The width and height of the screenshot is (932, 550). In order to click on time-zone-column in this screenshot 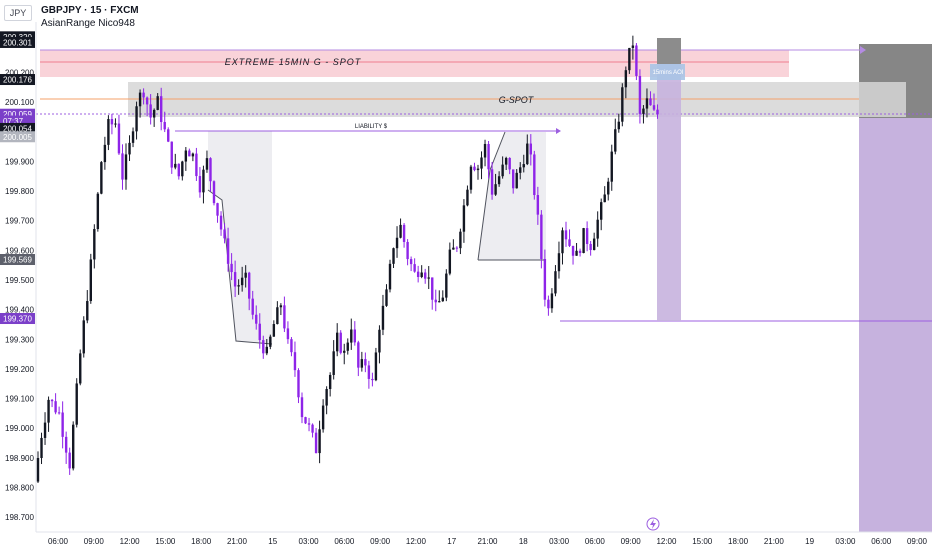, I will do `click(669, 192)`.